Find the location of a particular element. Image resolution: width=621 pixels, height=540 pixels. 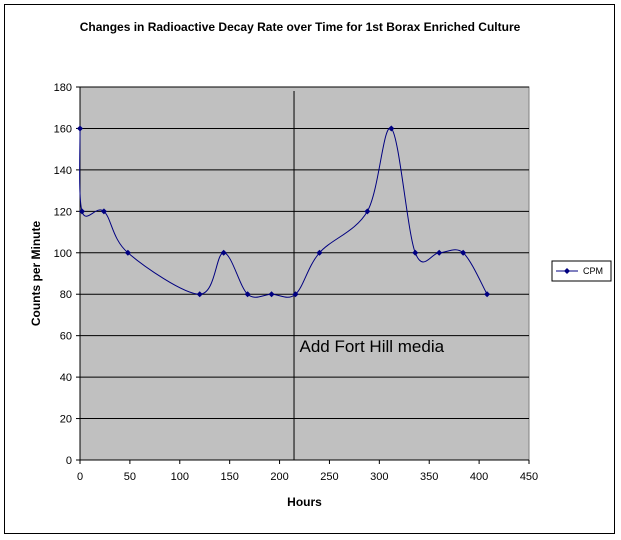

y-tick-label-180: 180 is located at coordinates (63, 88).